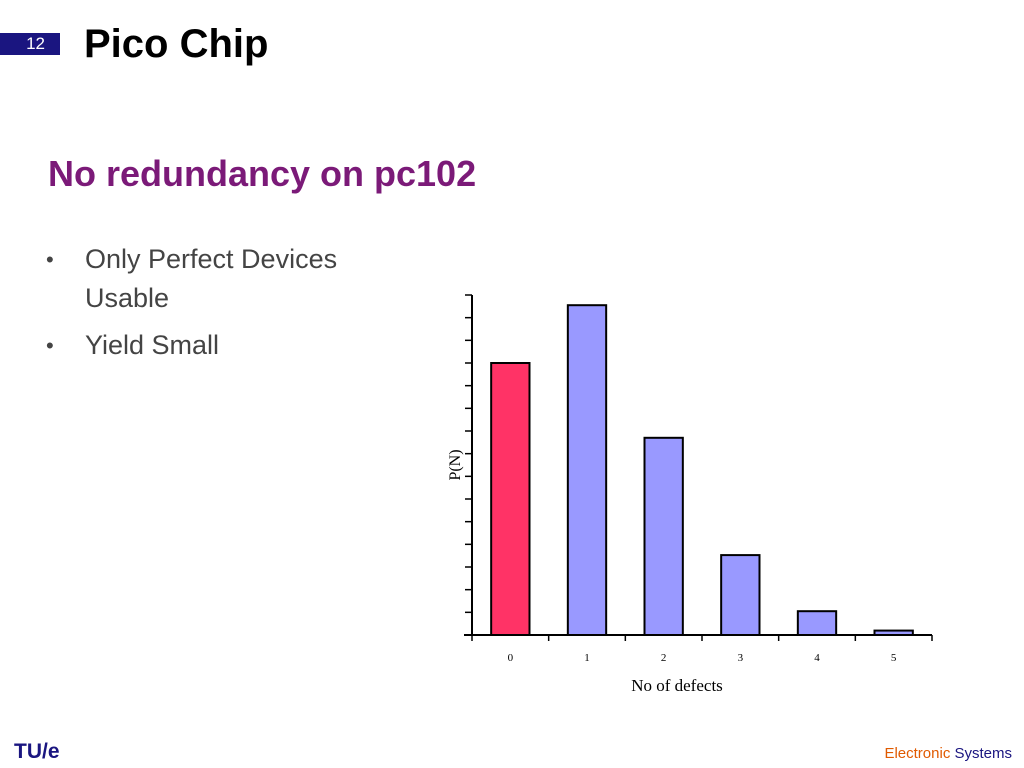 This screenshot has width=1024, height=768. Describe the element at coordinates (664, 658) in the screenshot. I see `x-tick-label: 2` at that location.